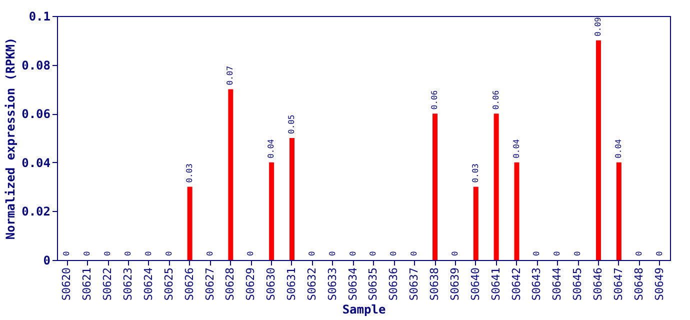 This screenshot has width=690, height=320. What do you see at coordinates (516, 284) in the screenshot?
I see `x-tick-label: S0642` at bounding box center [516, 284].